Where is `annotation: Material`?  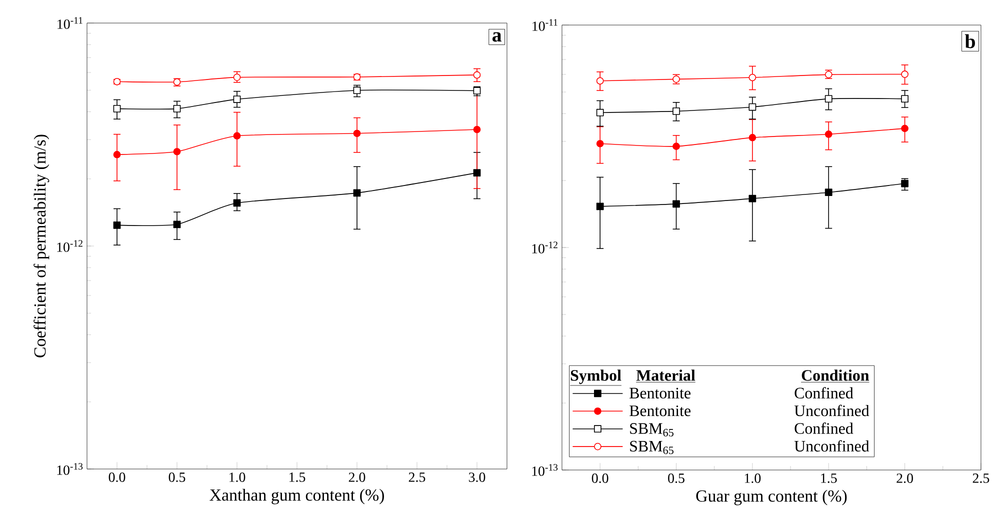
annotation: Material is located at coordinates (666, 375).